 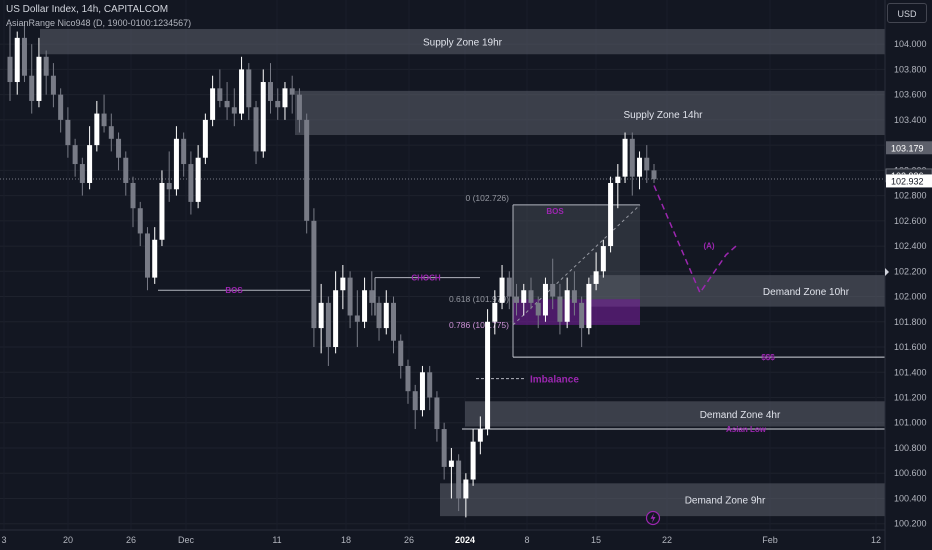 I want to click on x-tick-label: 20, so click(x=68, y=540).